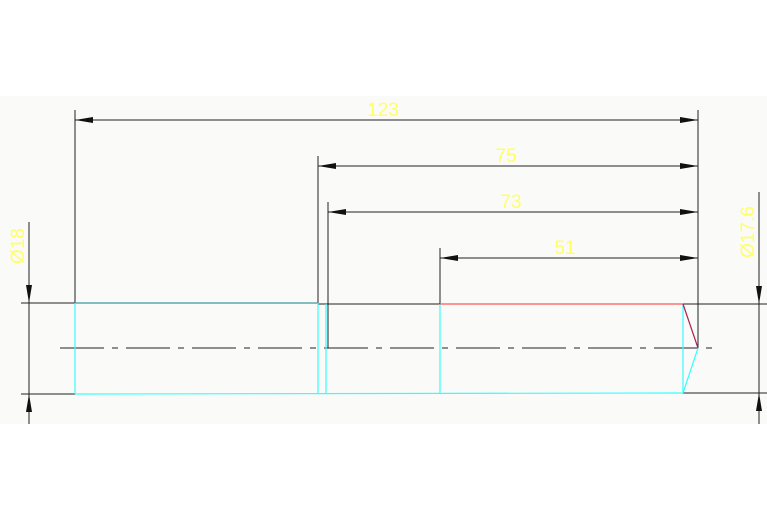 This screenshot has width=767, height=523. Describe the element at coordinates (510, 202) in the screenshot. I see `dimension-text-73: 73` at that location.